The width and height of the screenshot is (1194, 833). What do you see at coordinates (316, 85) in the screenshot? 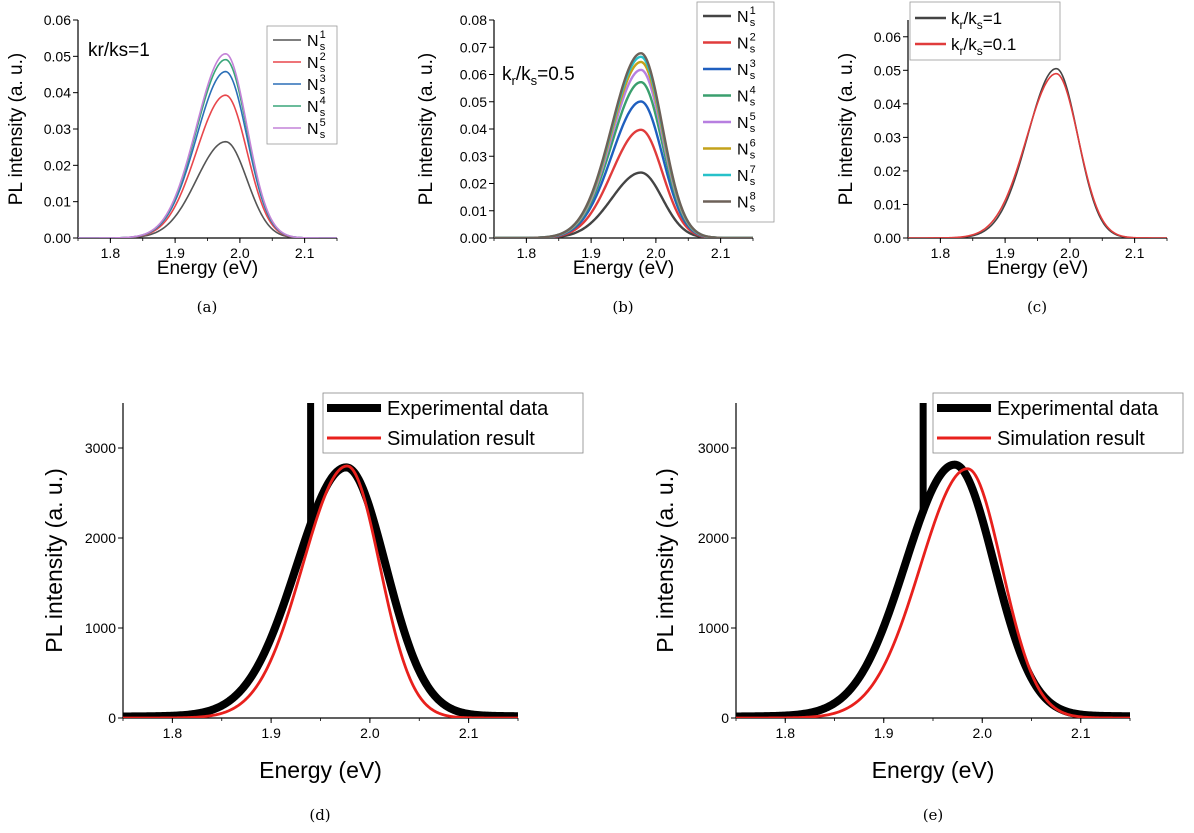
I see `legend-label: N3 s` at bounding box center [316, 85].